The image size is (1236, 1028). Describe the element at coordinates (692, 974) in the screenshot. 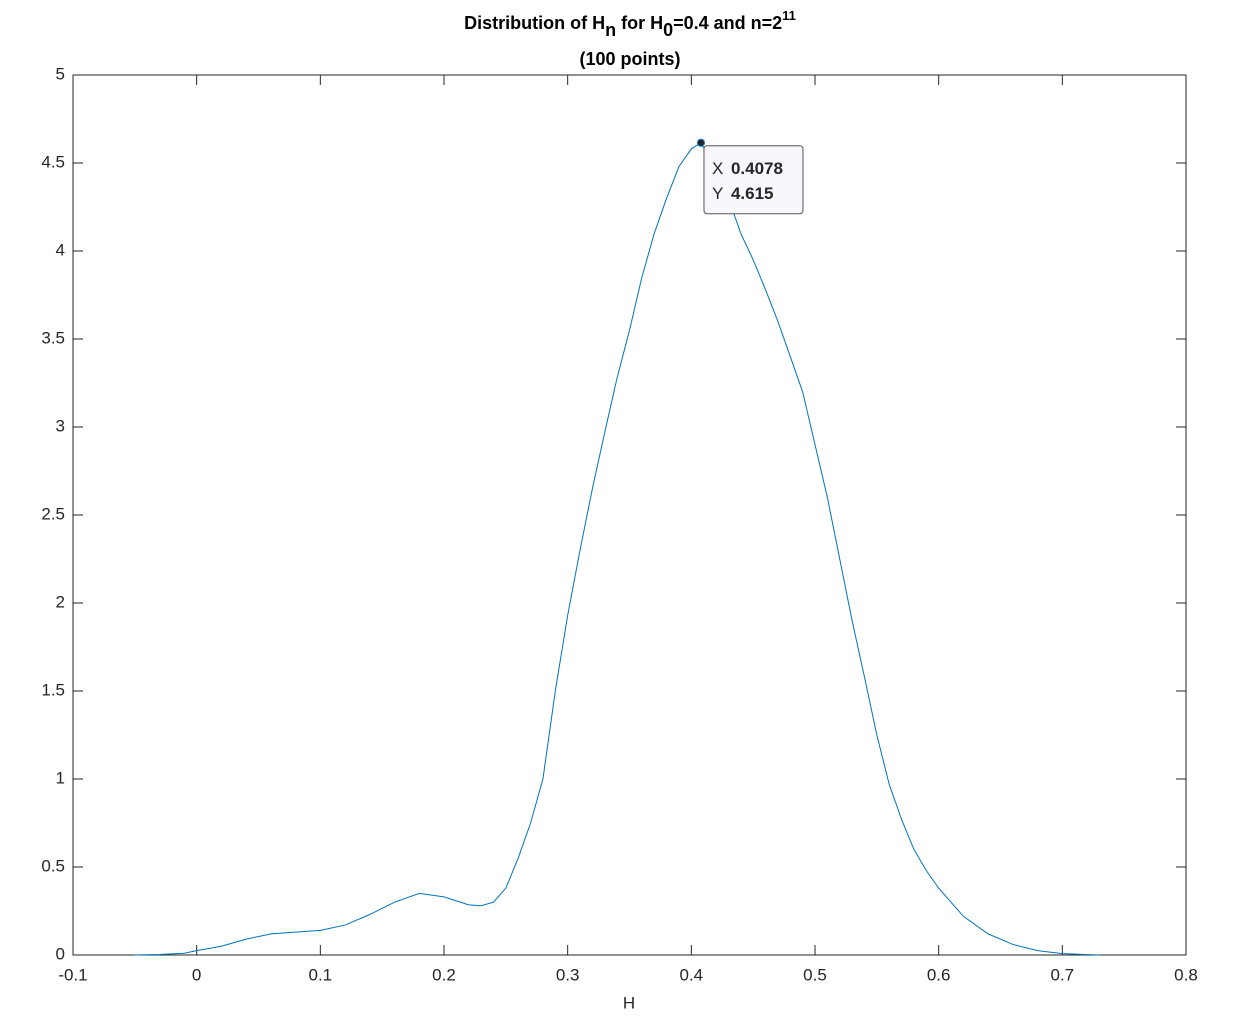

I see `x-tick-label: 0.4` at that location.